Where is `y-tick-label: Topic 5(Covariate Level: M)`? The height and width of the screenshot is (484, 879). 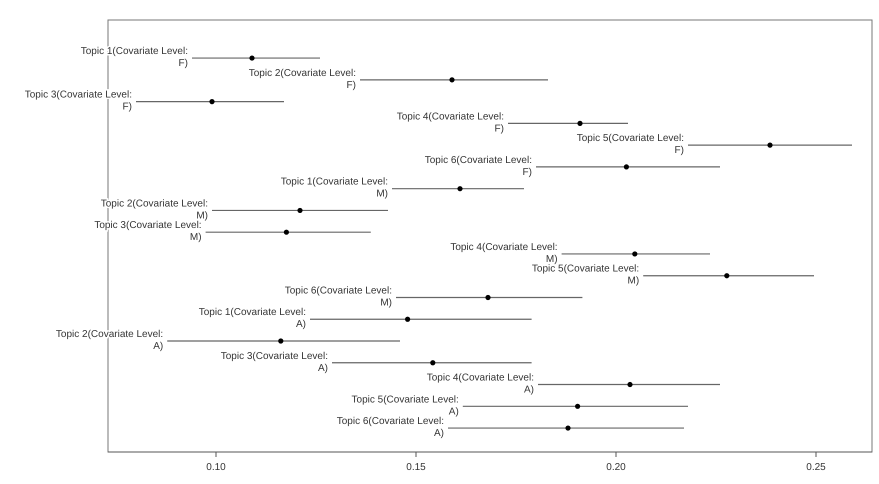 y-tick-label: Topic 5(Covariate Level: M) is located at coordinates (586, 275).